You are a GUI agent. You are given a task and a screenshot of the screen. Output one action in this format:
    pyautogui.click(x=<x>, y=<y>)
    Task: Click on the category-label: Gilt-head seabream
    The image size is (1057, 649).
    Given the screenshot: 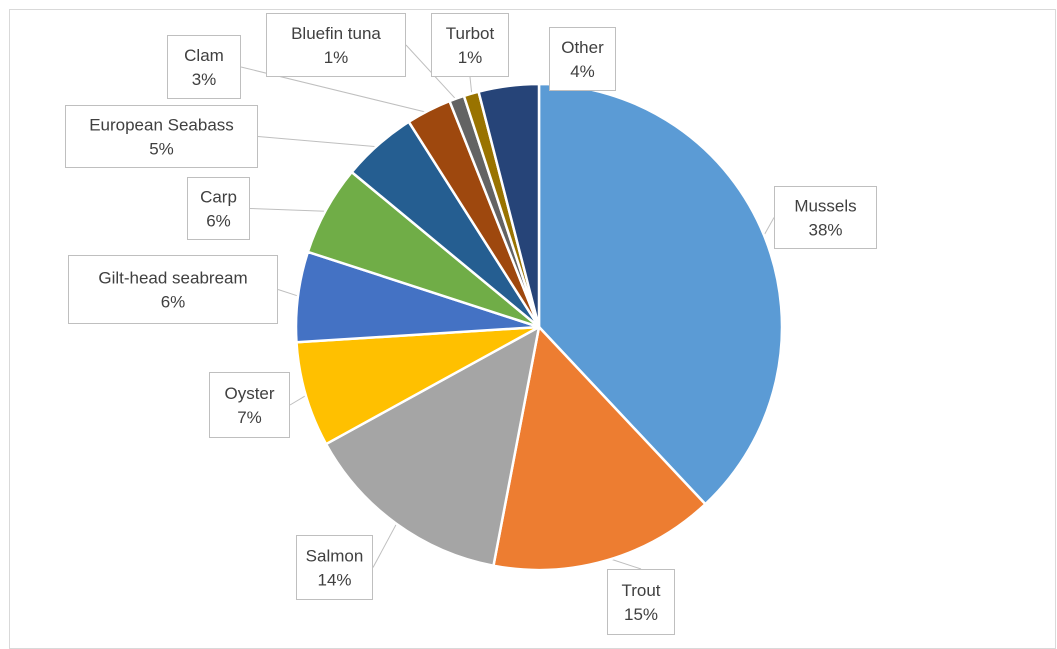 What is the action you would take?
    pyautogui.click(x=172, y=278)
    